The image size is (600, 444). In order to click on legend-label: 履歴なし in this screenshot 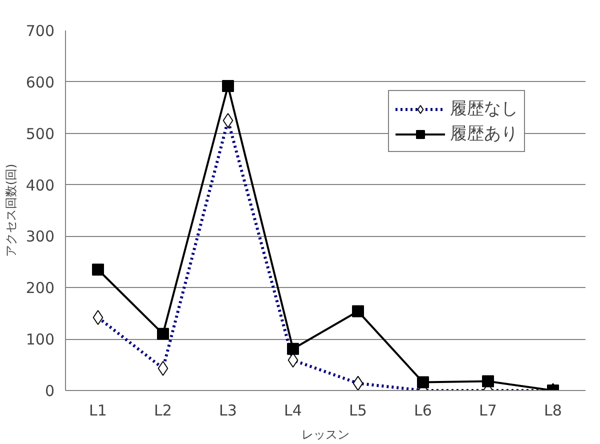, I will do `click(484, 109)`.